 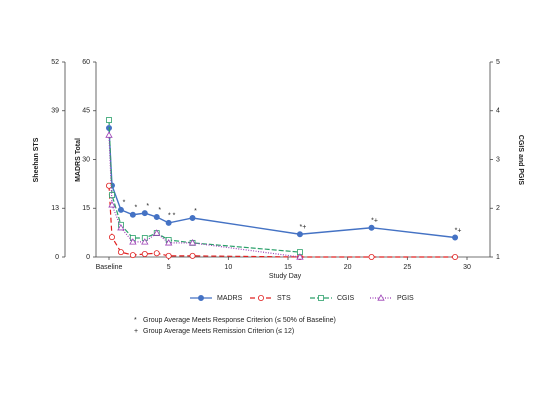 What do you see at coordinates (285, 276) in the screenshot?
I see `x-axis-title: Study Day` at bounding box center [285, 276].